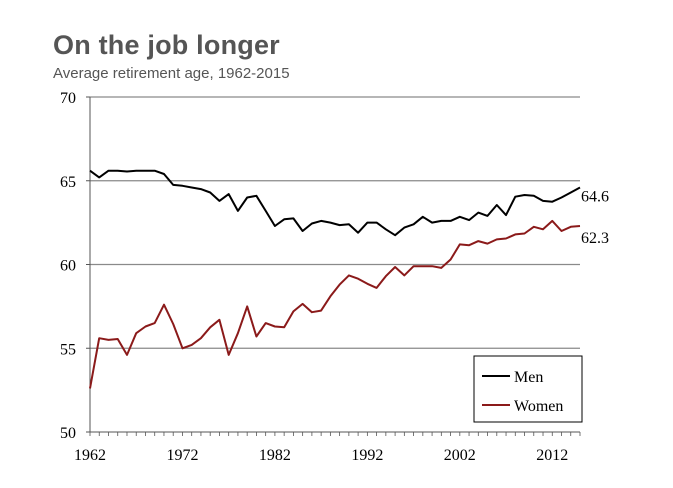 This screenshot has width=673, height=488. Describe the element at coordinates (595, 196) in the screenshot. I see `end-label-men: 64.6` at that location.